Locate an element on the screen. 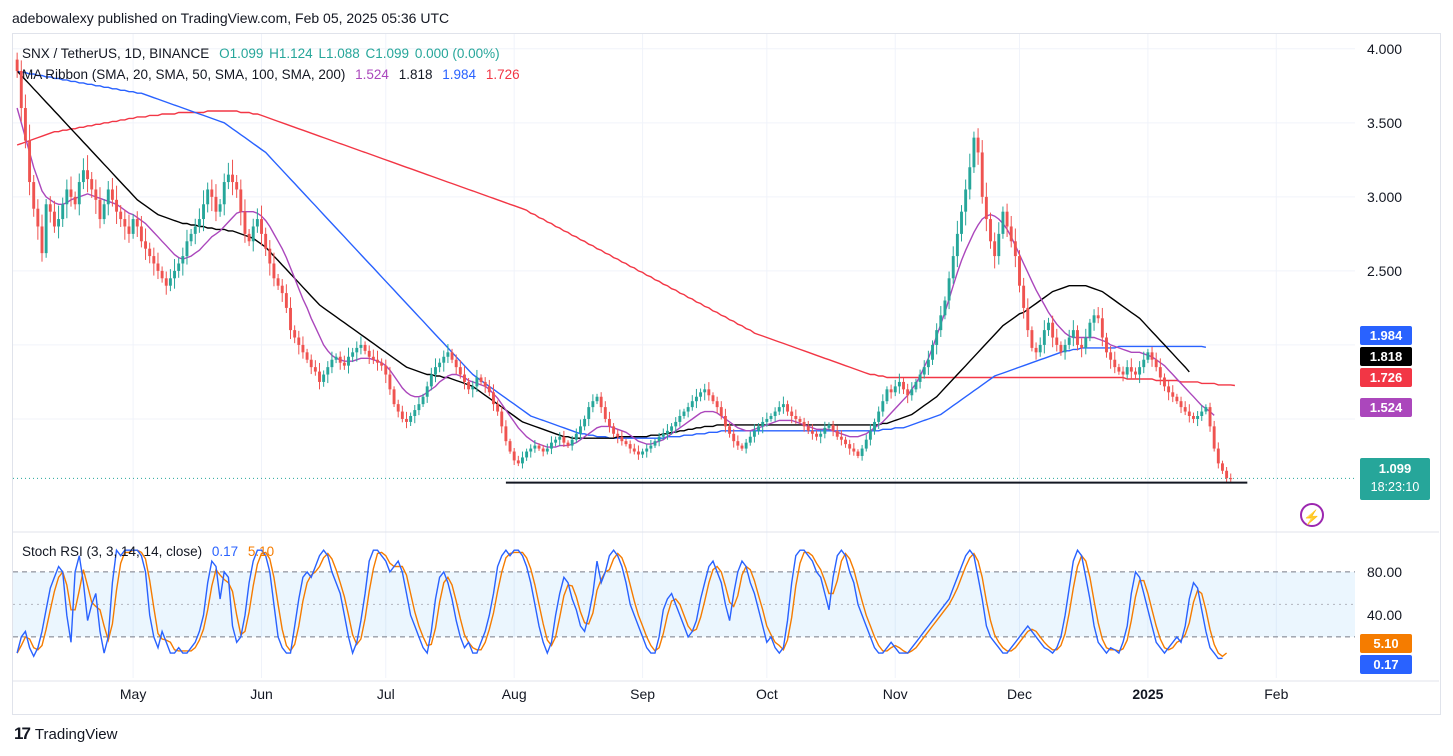 Image resolution: width=1453 pixels, height=756 pixels. symbol-label: SNX / TetherUS, 1D, BINANCE is located at coordinates (116, 53).